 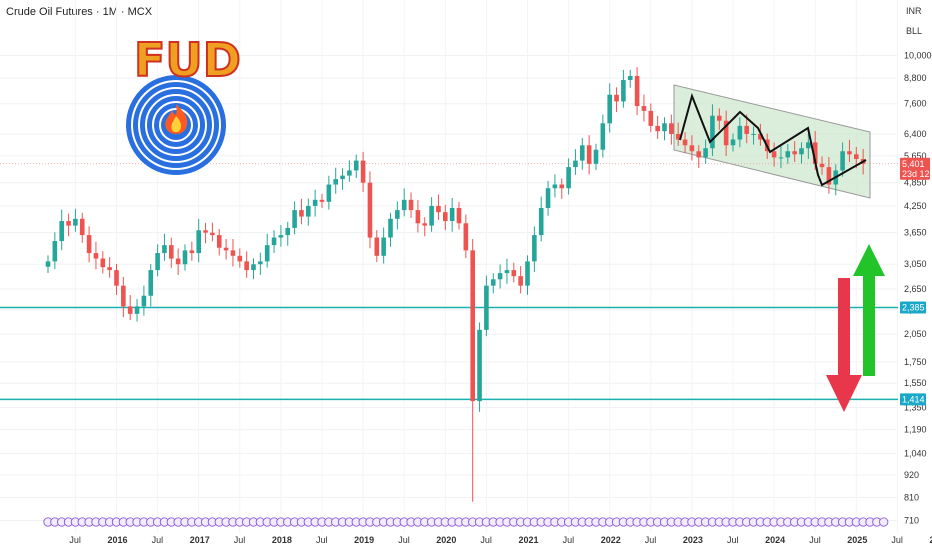 I want to click on fud-logo: FUD, so click(x=184, y=103).